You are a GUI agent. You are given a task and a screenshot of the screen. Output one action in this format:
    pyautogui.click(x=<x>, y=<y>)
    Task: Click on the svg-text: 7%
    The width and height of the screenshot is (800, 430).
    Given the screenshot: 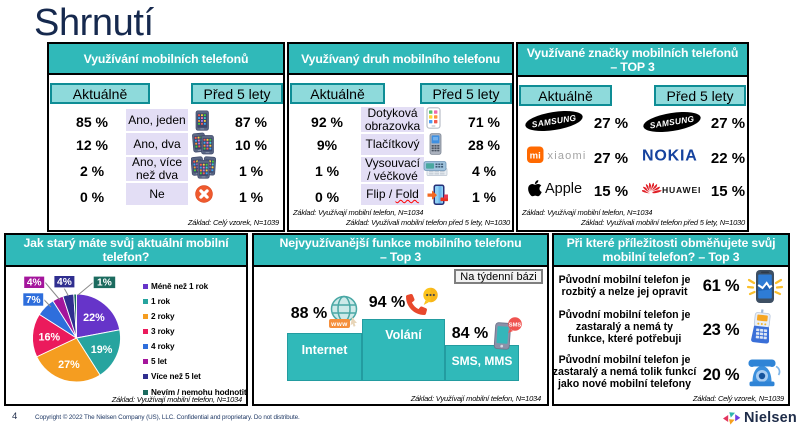 What is the action you would take?
    pyautogui.click(x=33, y=300)
    